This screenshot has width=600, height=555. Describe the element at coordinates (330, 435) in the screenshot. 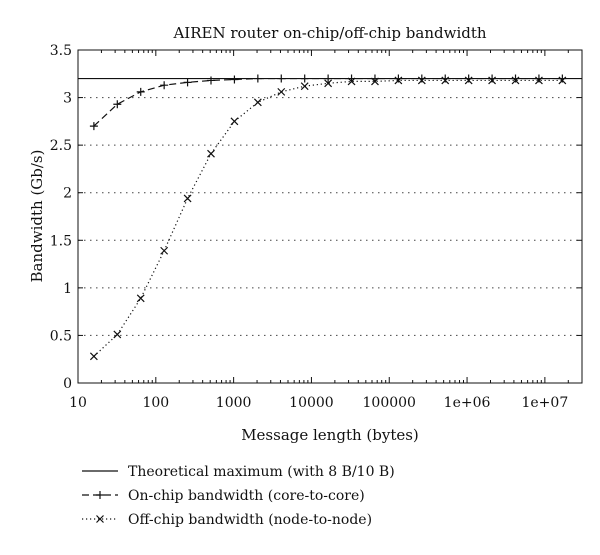

I see `x-axis-label: Message length (bytes)` at that location.